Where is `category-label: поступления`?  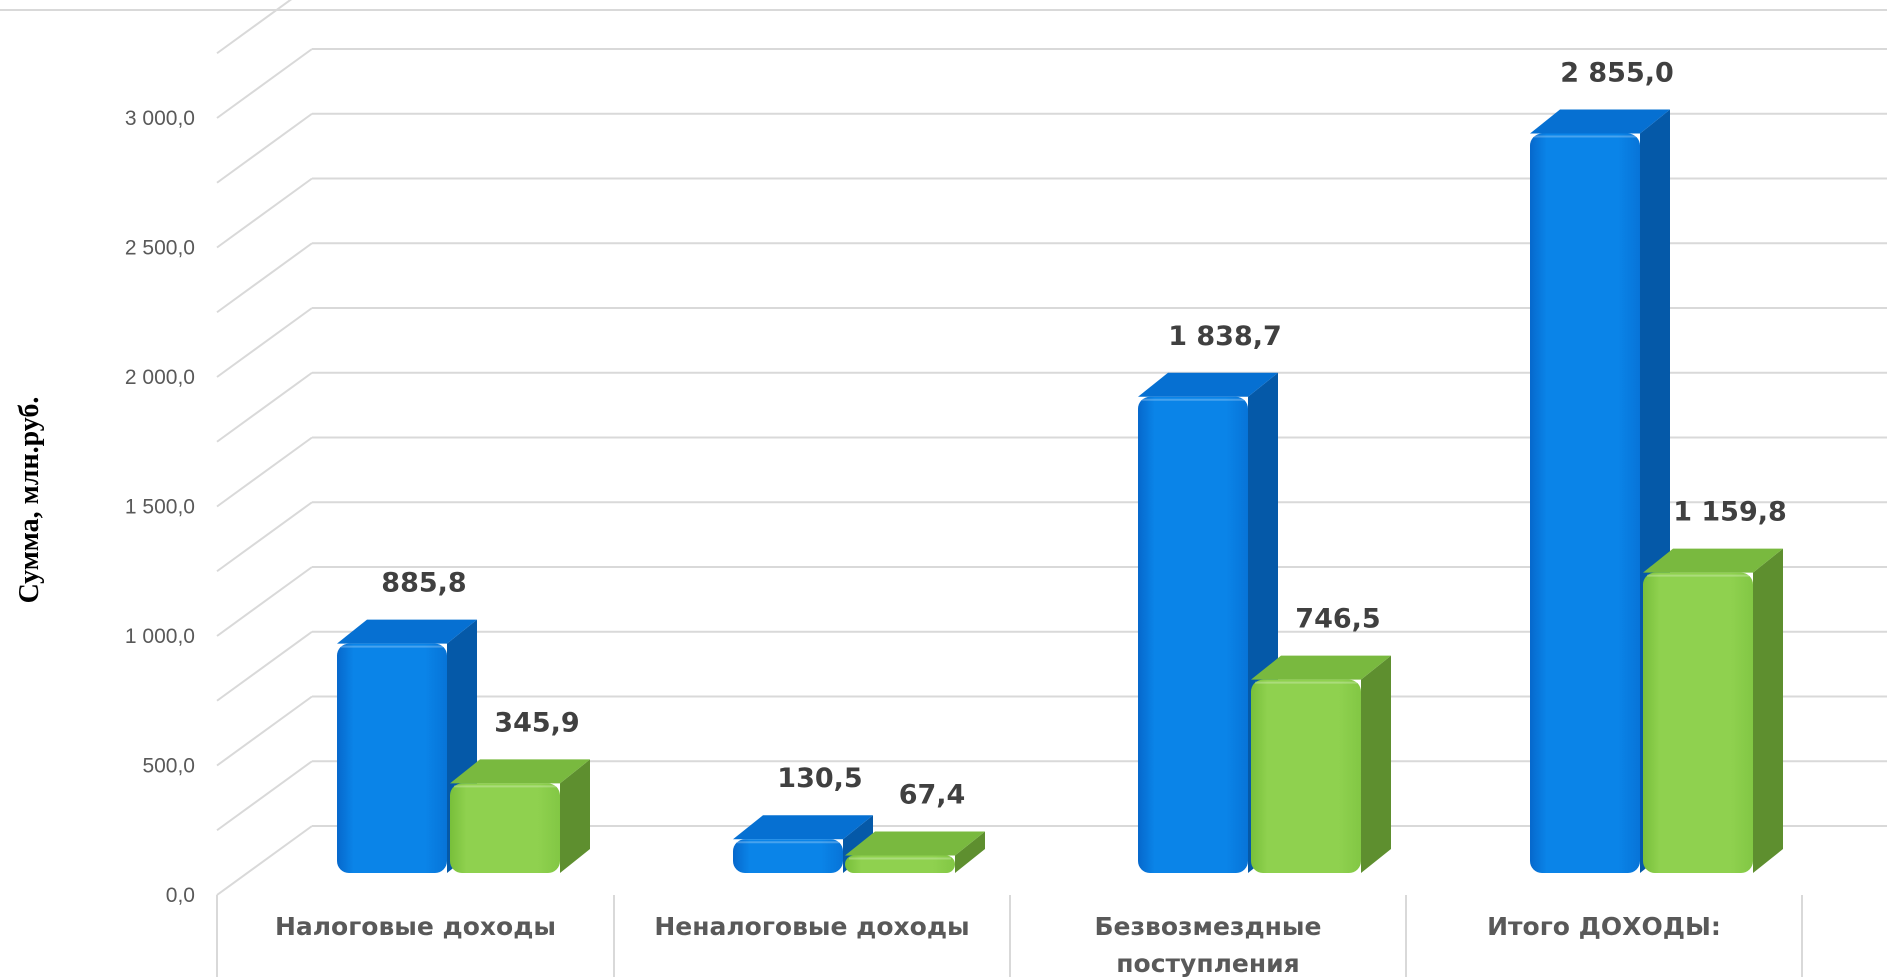
category-label: поступления is located at coordinates (1207, 963).